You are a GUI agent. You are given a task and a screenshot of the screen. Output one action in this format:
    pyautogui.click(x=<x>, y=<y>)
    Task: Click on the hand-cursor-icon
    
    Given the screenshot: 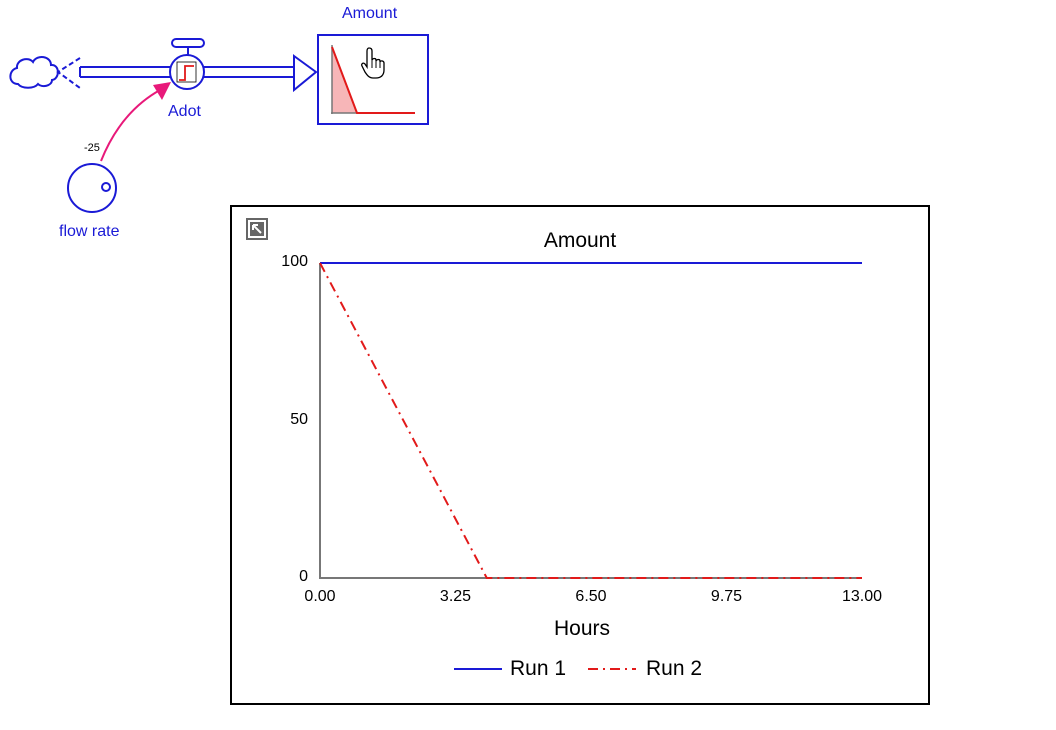 What is the action you would take?
    pyautogui.click(x=373, y=63)
    